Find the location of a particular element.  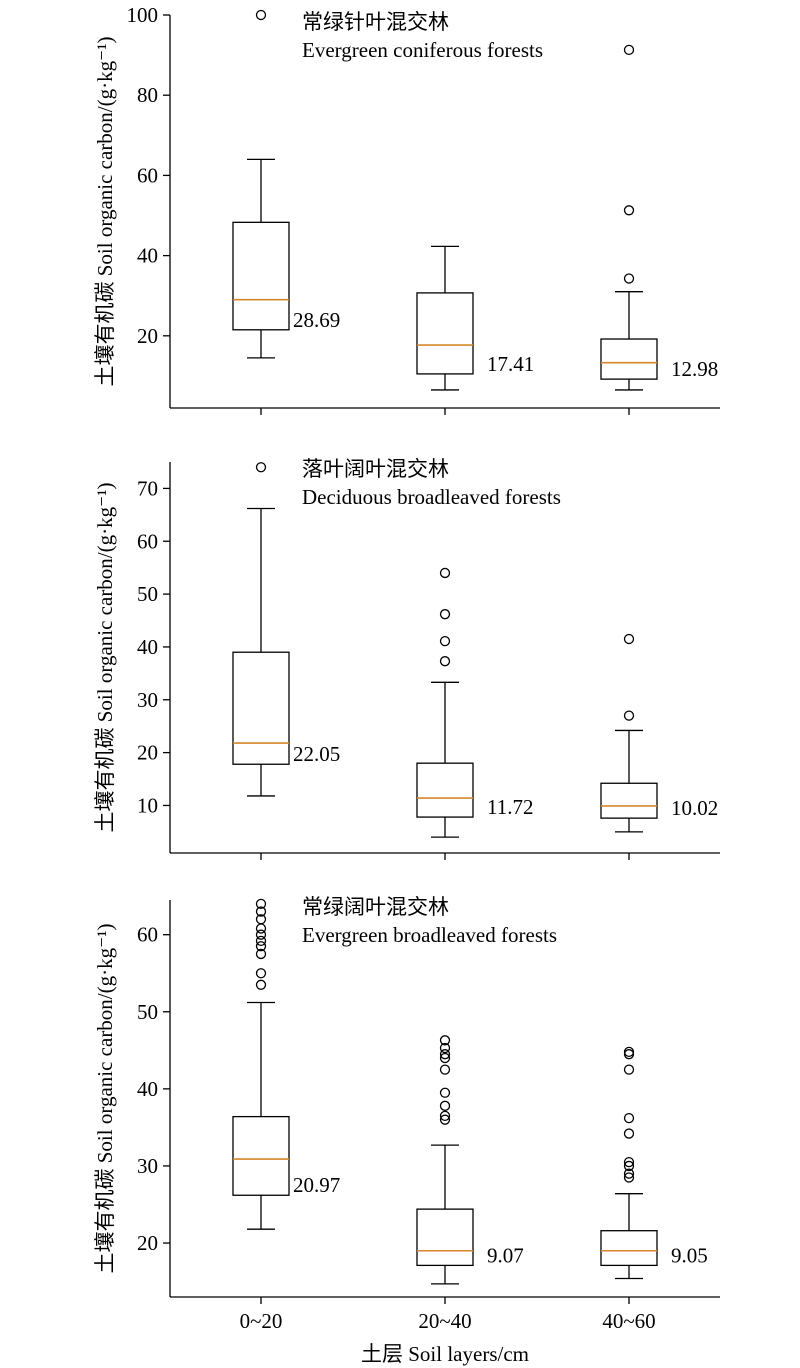

box-20~40: 17.41 is located at coordinates (475, 318).